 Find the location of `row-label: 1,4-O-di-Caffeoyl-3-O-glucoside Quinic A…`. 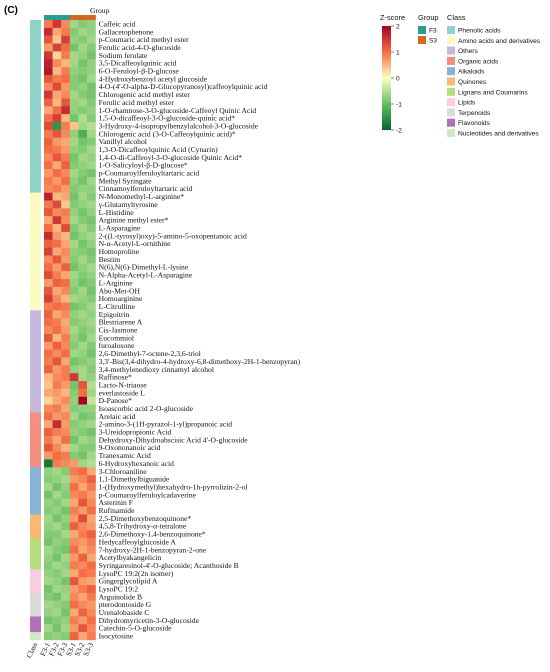

row-label: 1,4-O-di-Caffeoyl-3-O-glucoside Quinic A… is located at coordinates (171, 157).